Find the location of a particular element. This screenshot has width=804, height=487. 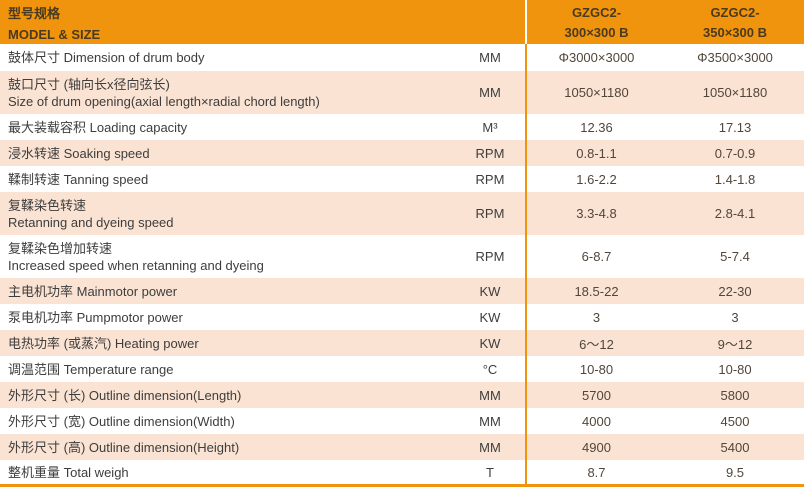

row-label-line: 外形尺寸 (高) Outline dimension(Height) is located at coordinates (124, 447).